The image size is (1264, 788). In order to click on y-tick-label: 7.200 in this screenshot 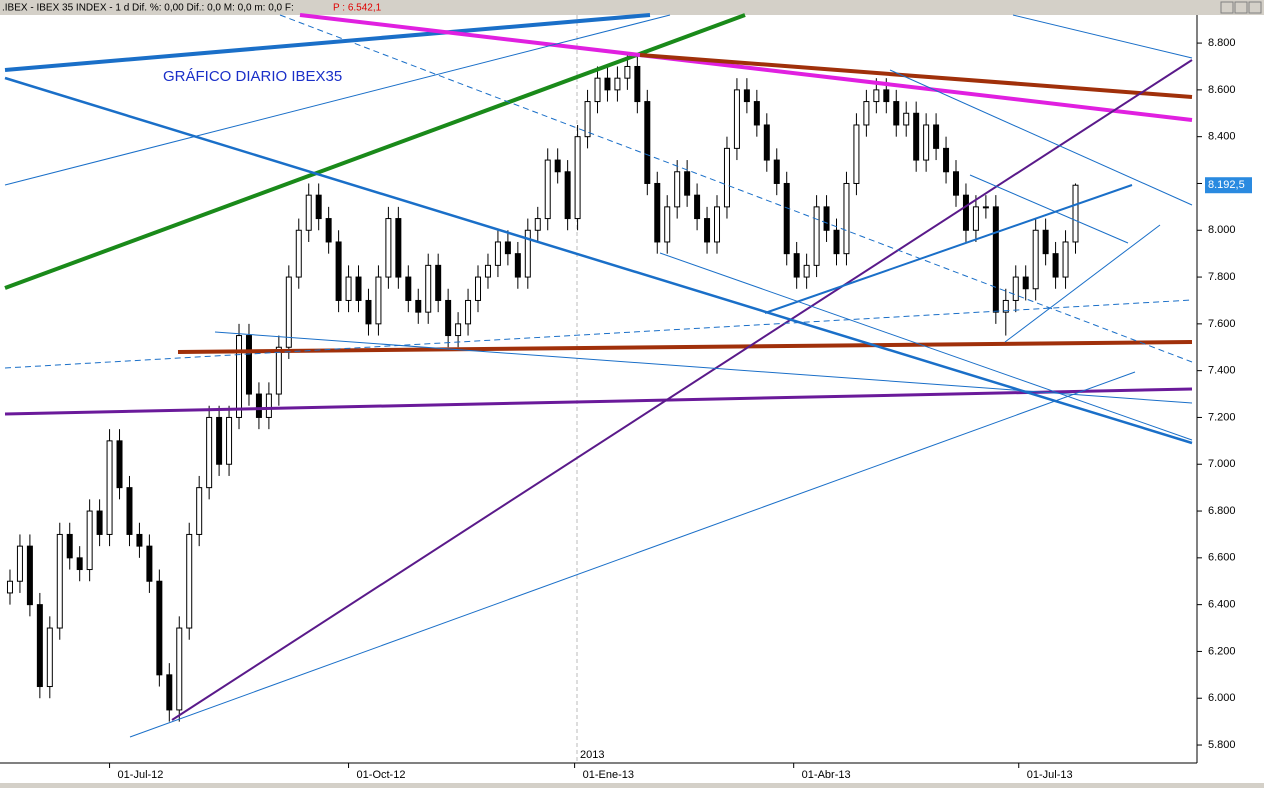, I will do `click(1222, 417)`.